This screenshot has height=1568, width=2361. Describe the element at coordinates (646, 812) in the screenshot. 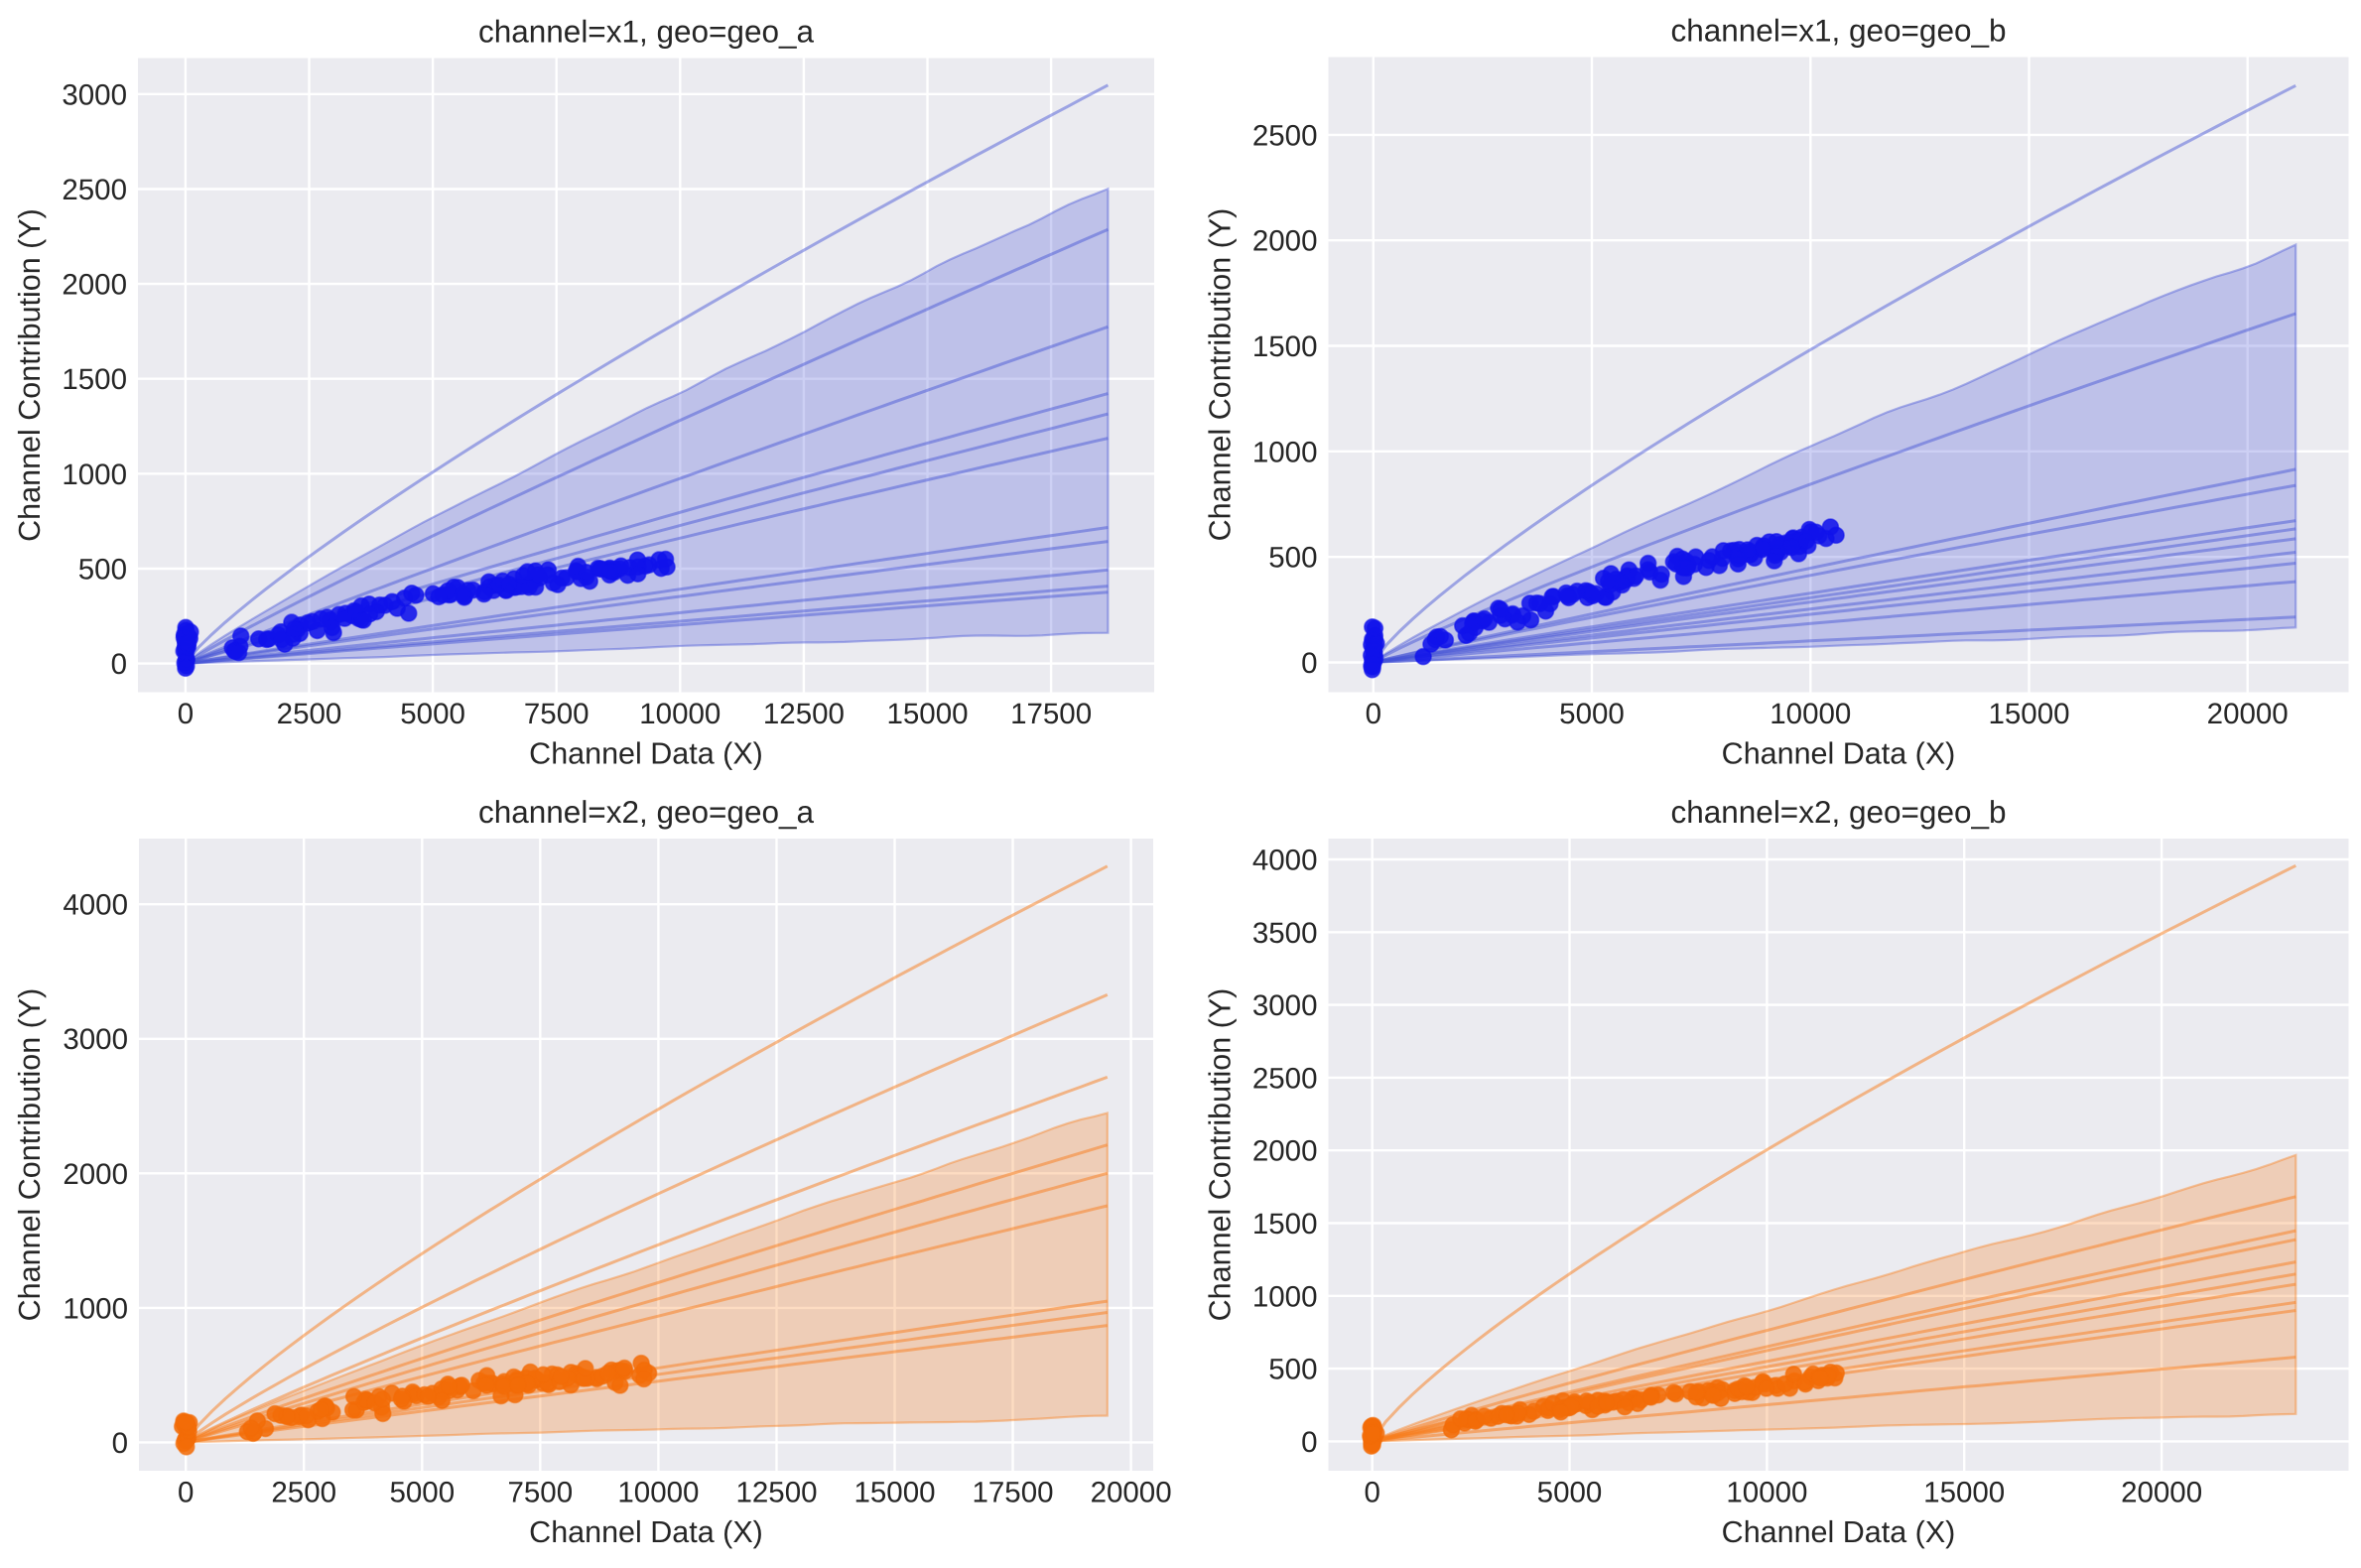

I see `svg-text: channel=x2, geo=geo_a` at that location.